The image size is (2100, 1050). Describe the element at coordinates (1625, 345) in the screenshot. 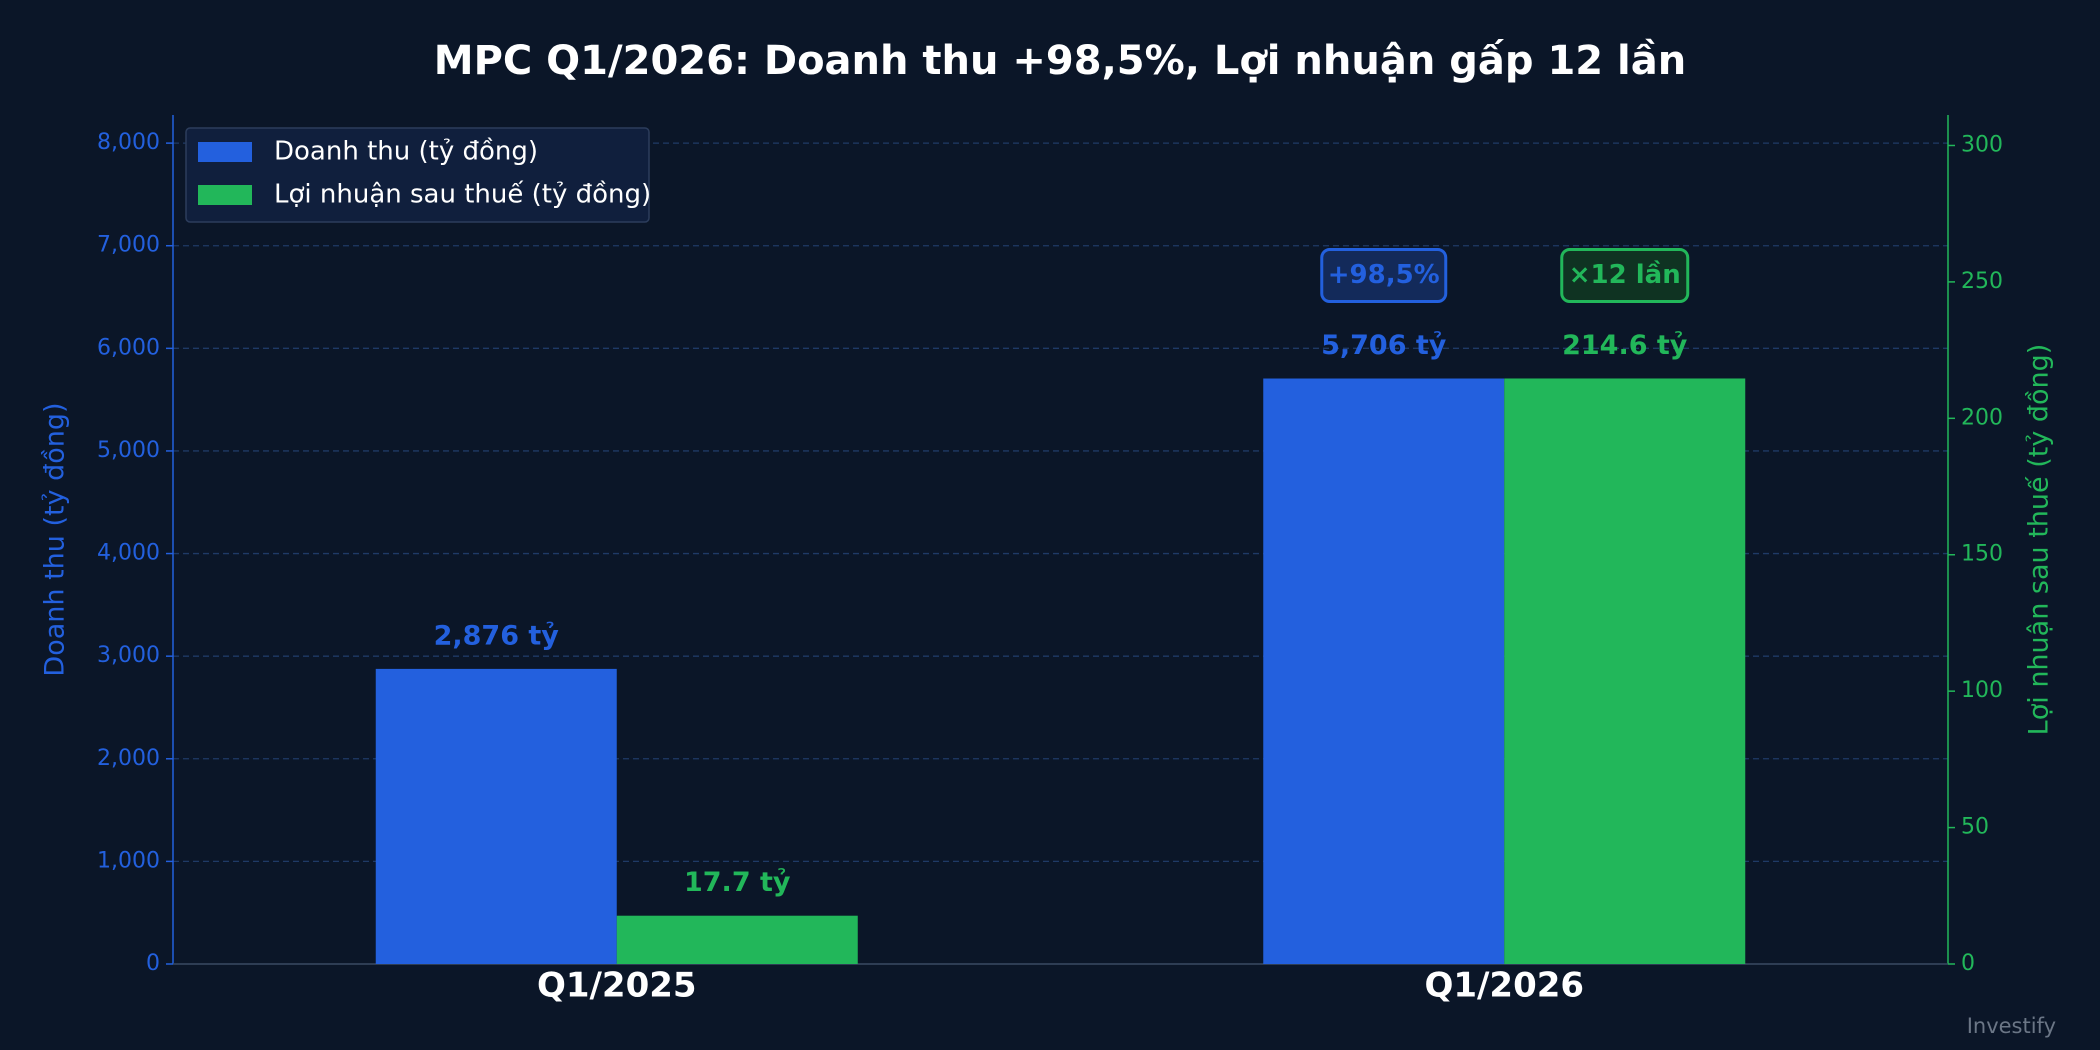

I see `value-label: 214.6 tỷ` at that location.